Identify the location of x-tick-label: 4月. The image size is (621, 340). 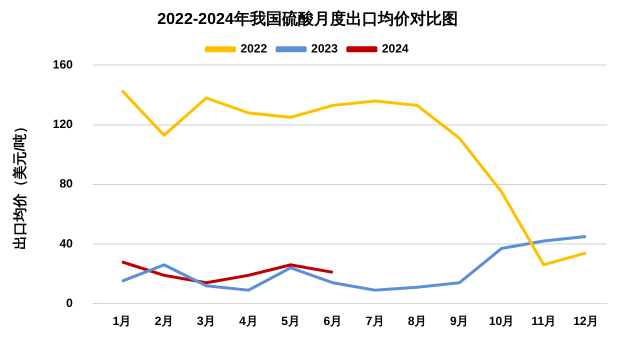
(248, 321).